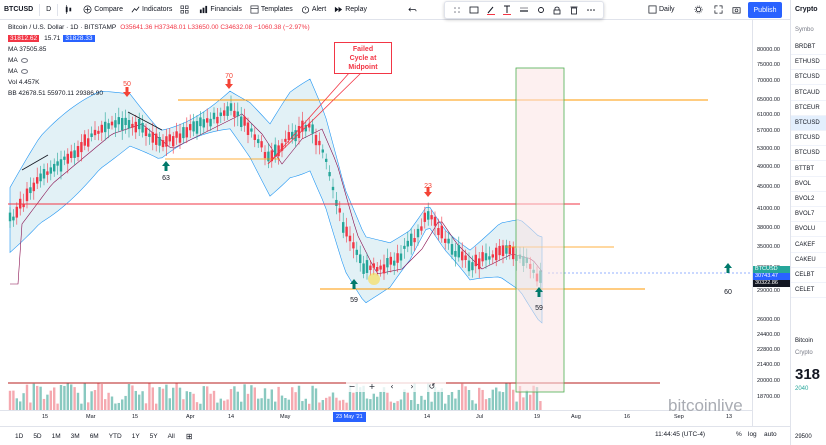 The width and height of the screenshot is (826, 445). Describe the element at coordinates (189, 436) in the screenshot. I see `calendar-icon: ⊞` at that location.